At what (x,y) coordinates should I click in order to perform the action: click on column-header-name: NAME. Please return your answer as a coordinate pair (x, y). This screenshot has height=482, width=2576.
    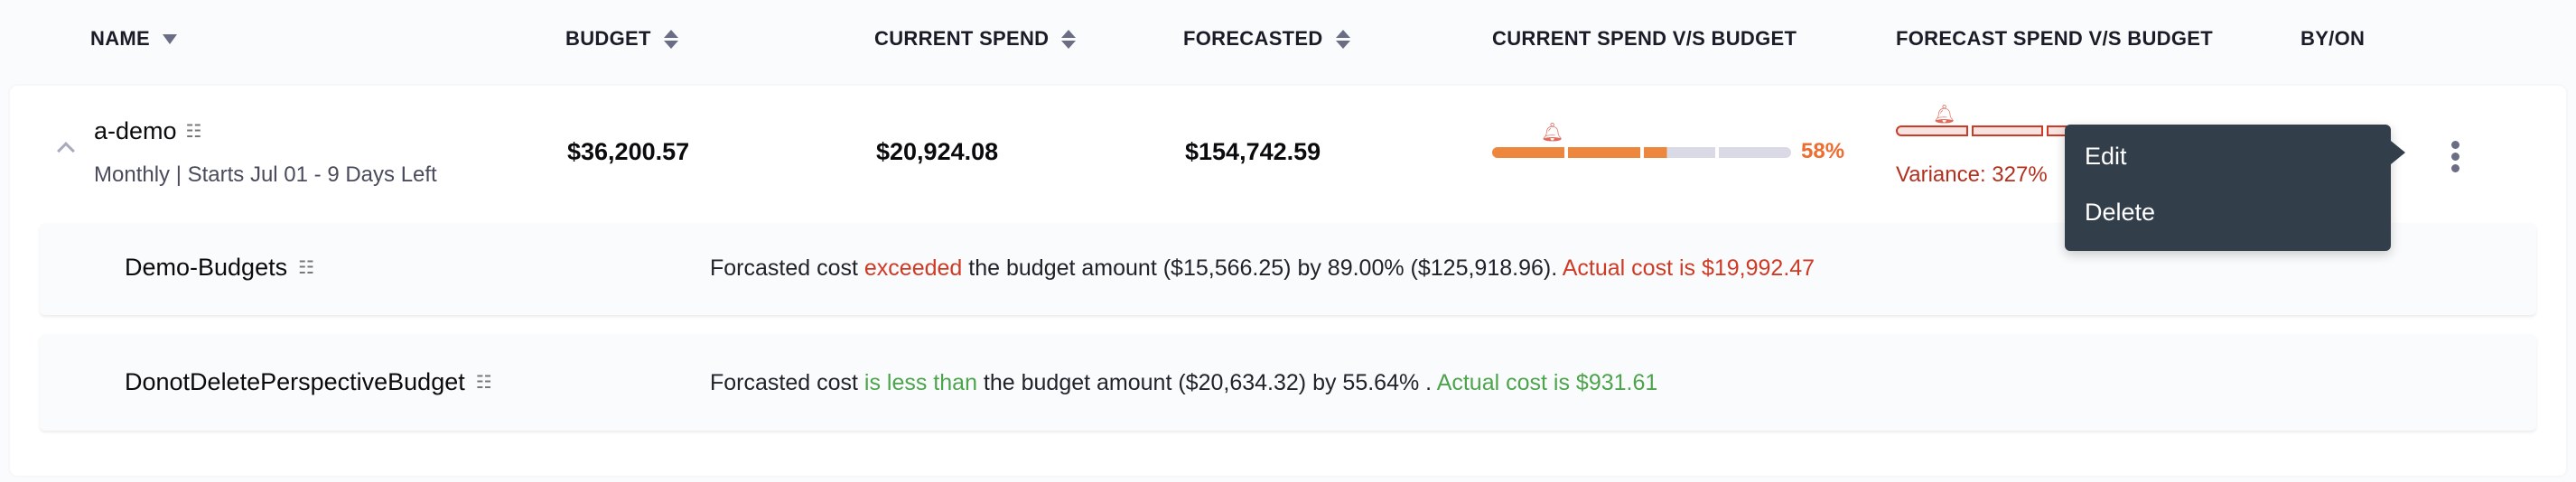
    Looking at the image, I should click on (133, 39).